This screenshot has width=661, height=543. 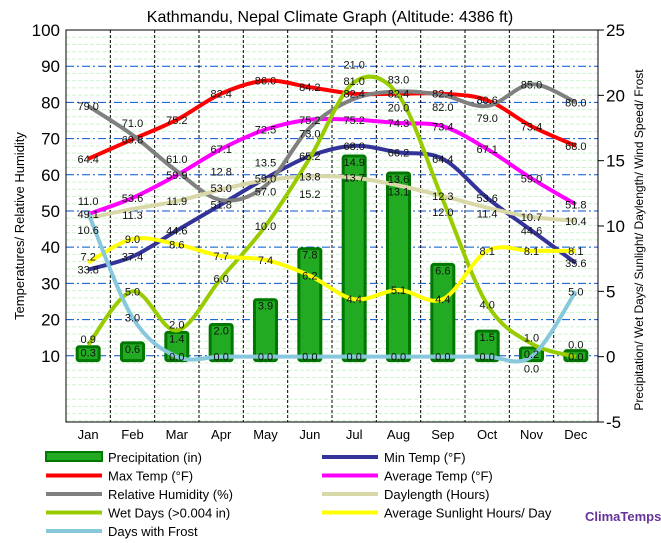 I want to click on data-label: 7.7, so click(x=221, y=257).